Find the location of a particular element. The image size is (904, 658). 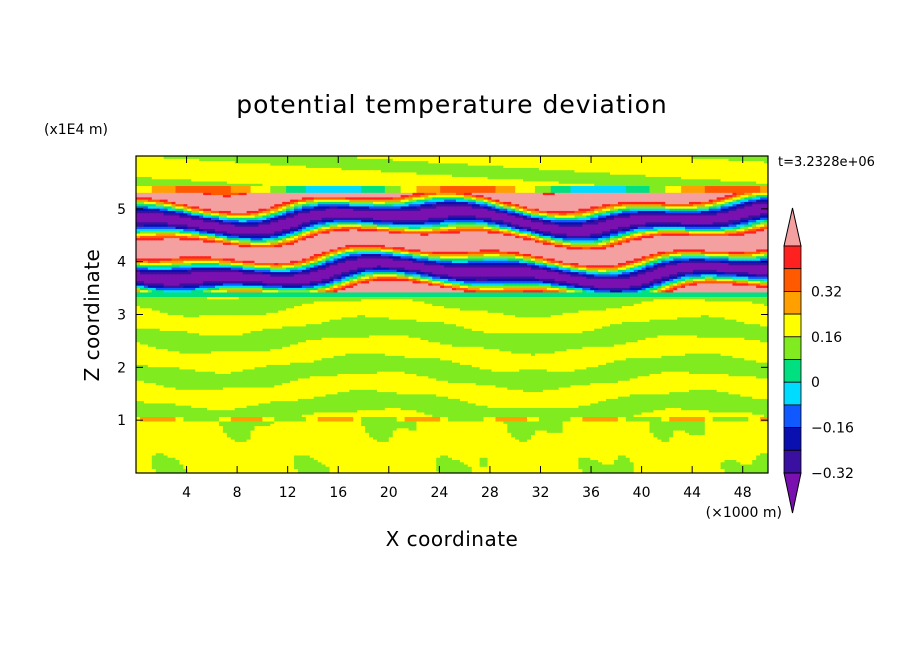

chart-title: potential temperature deviation is located at coordinates (451, 104).